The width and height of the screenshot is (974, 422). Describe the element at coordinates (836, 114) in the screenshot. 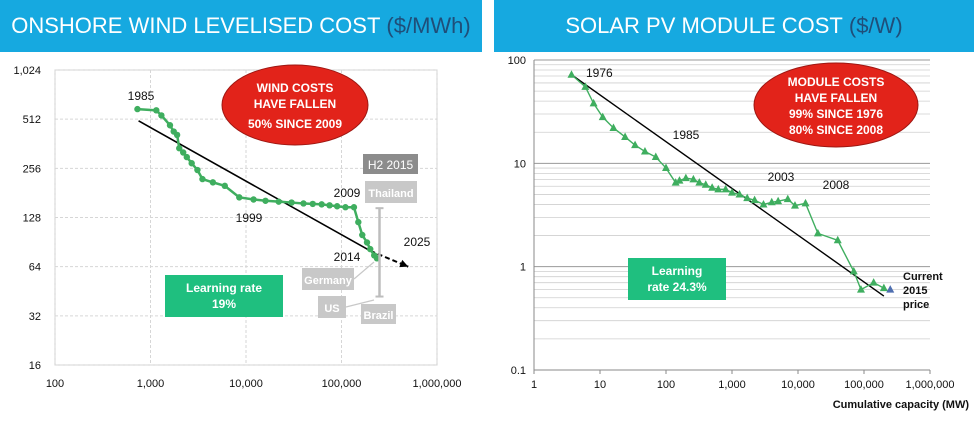

I see `solar-callout-line3: 99% SINCE 1976` at that location.